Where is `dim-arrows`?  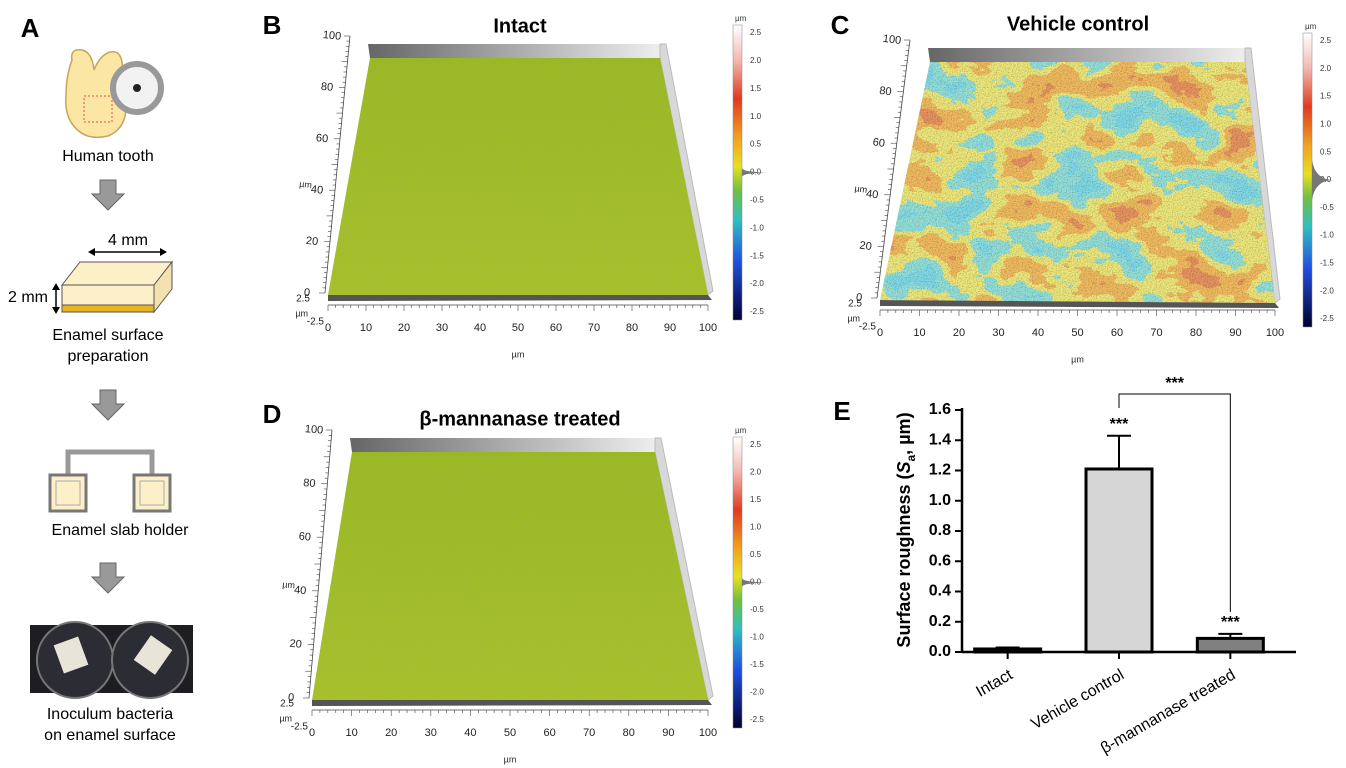 dim-arrows is located at coordinates (56, 298).